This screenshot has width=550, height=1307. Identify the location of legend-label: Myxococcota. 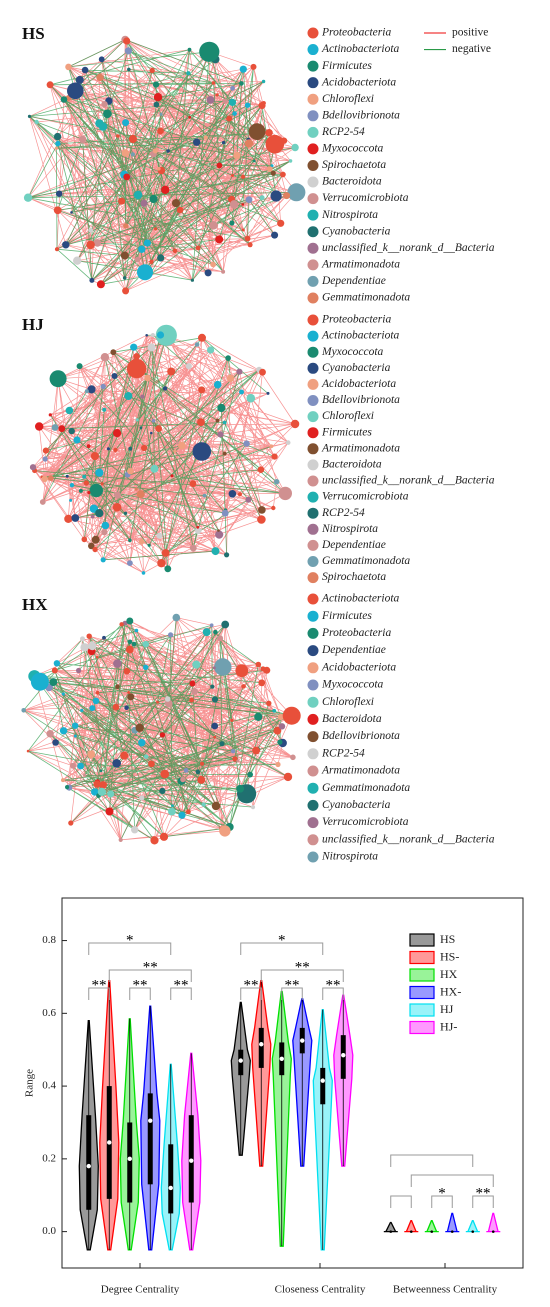
(352, 149).